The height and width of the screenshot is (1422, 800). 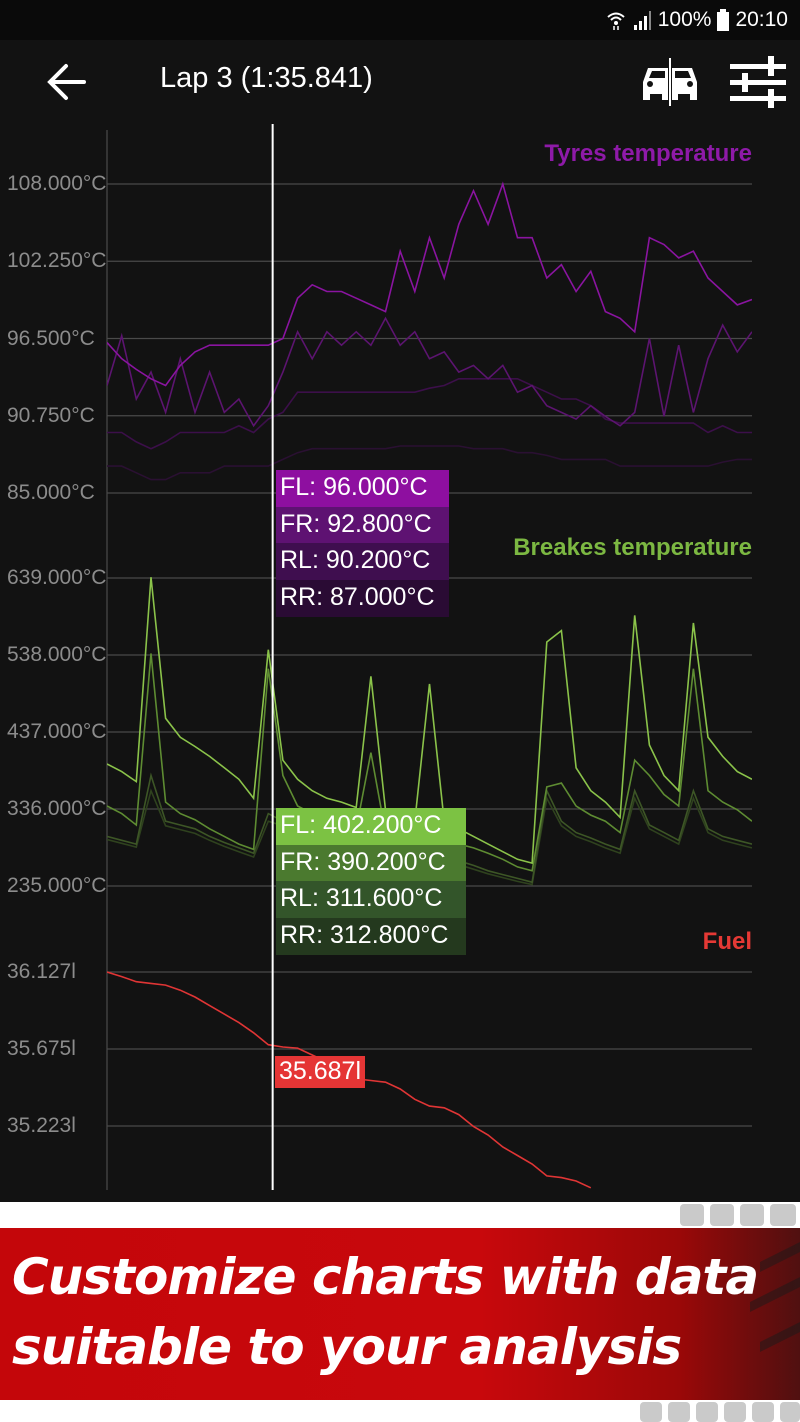 What do you see at coordinates (429, 284) in the screenshot?
I see `series-line-fl` at bounding box center [429, 284].